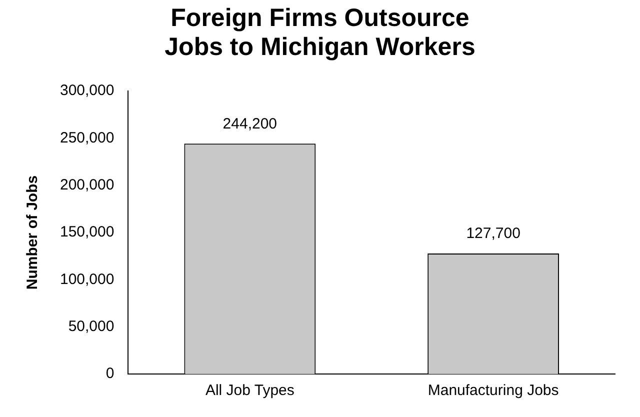  Describe the element at coordinates (87, 279) in the screenshot. I see `y-tick-label: 100,000` at that location.